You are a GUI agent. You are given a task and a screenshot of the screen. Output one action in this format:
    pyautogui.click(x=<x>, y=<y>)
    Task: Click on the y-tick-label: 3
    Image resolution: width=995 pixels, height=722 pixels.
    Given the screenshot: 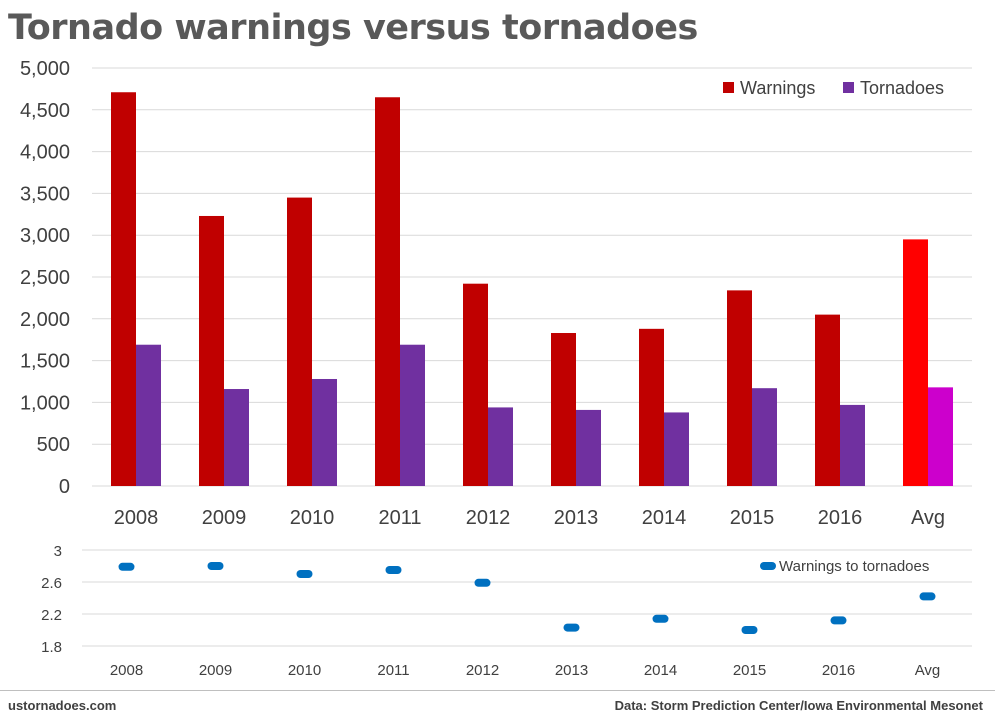 What is the action you would take?
    pyautogui.click(x=58, y=551)
    